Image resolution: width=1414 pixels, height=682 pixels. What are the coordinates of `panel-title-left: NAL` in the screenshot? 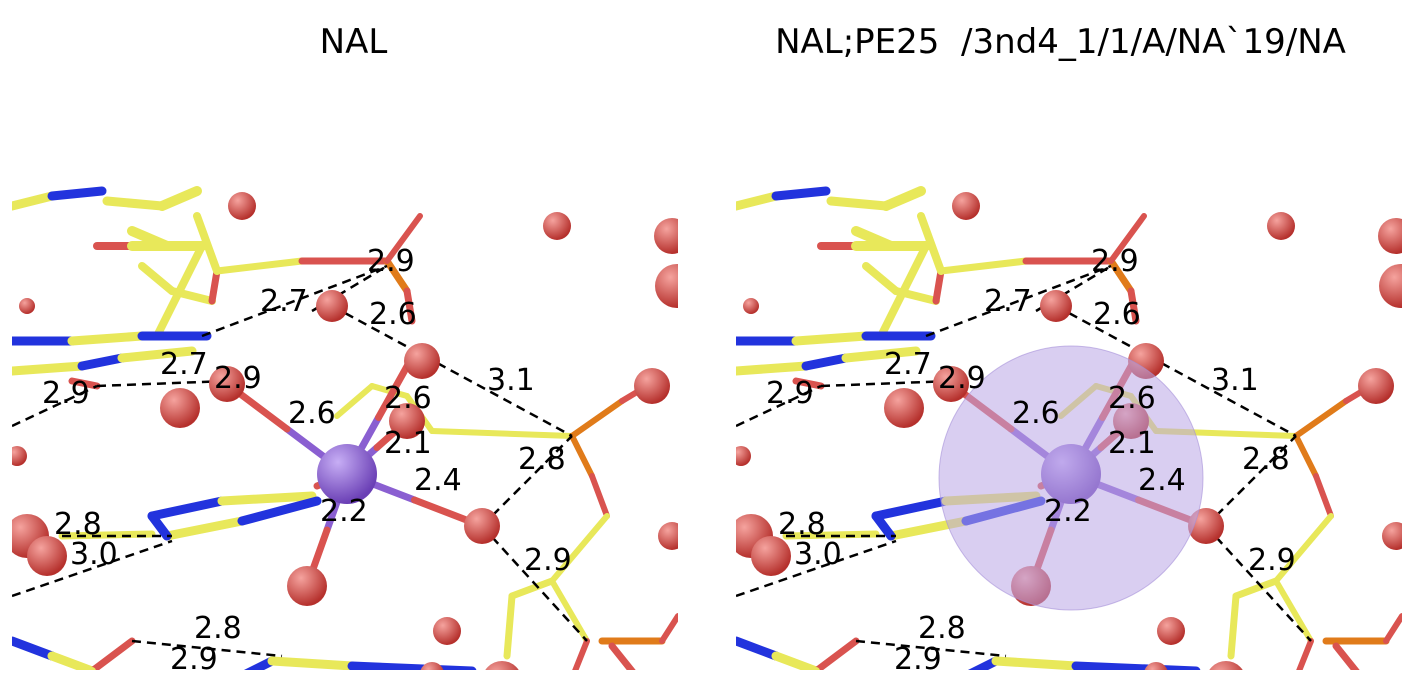 It's located at (353, 42).